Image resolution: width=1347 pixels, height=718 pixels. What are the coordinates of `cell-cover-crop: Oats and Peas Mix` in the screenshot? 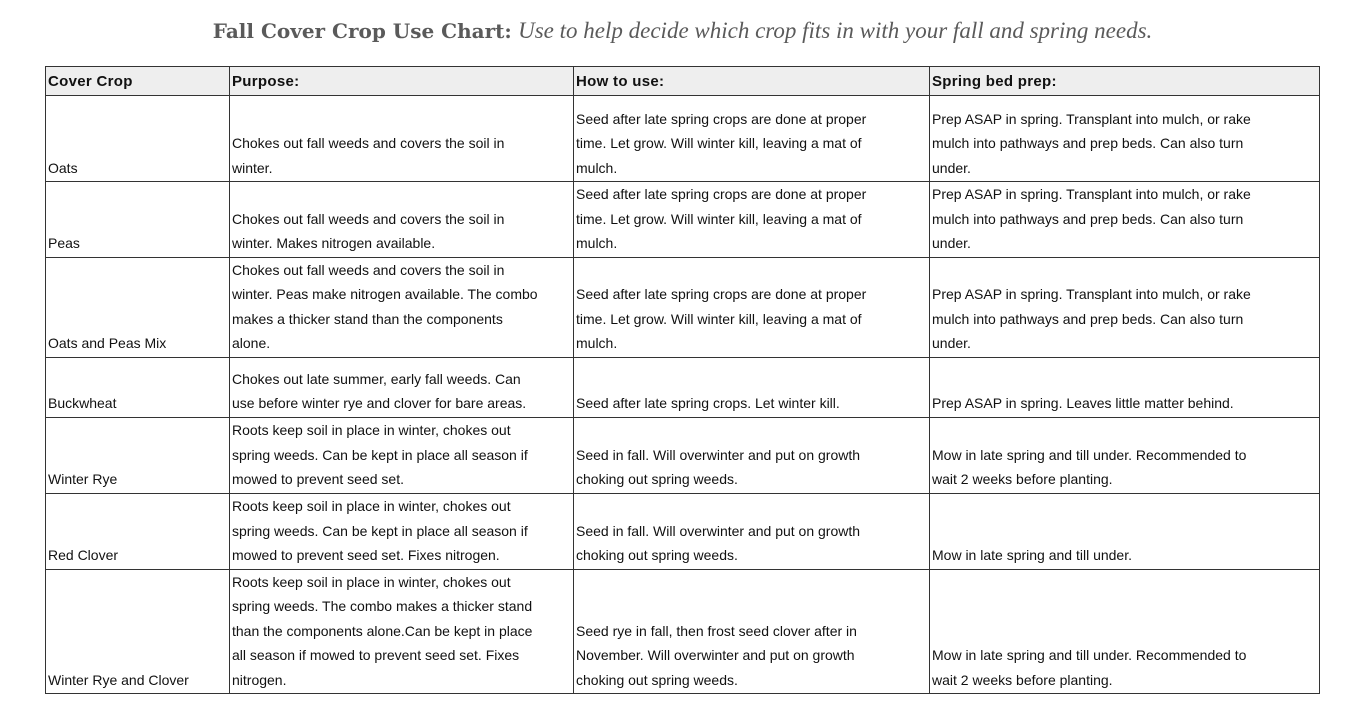 It's located at (137, 307).